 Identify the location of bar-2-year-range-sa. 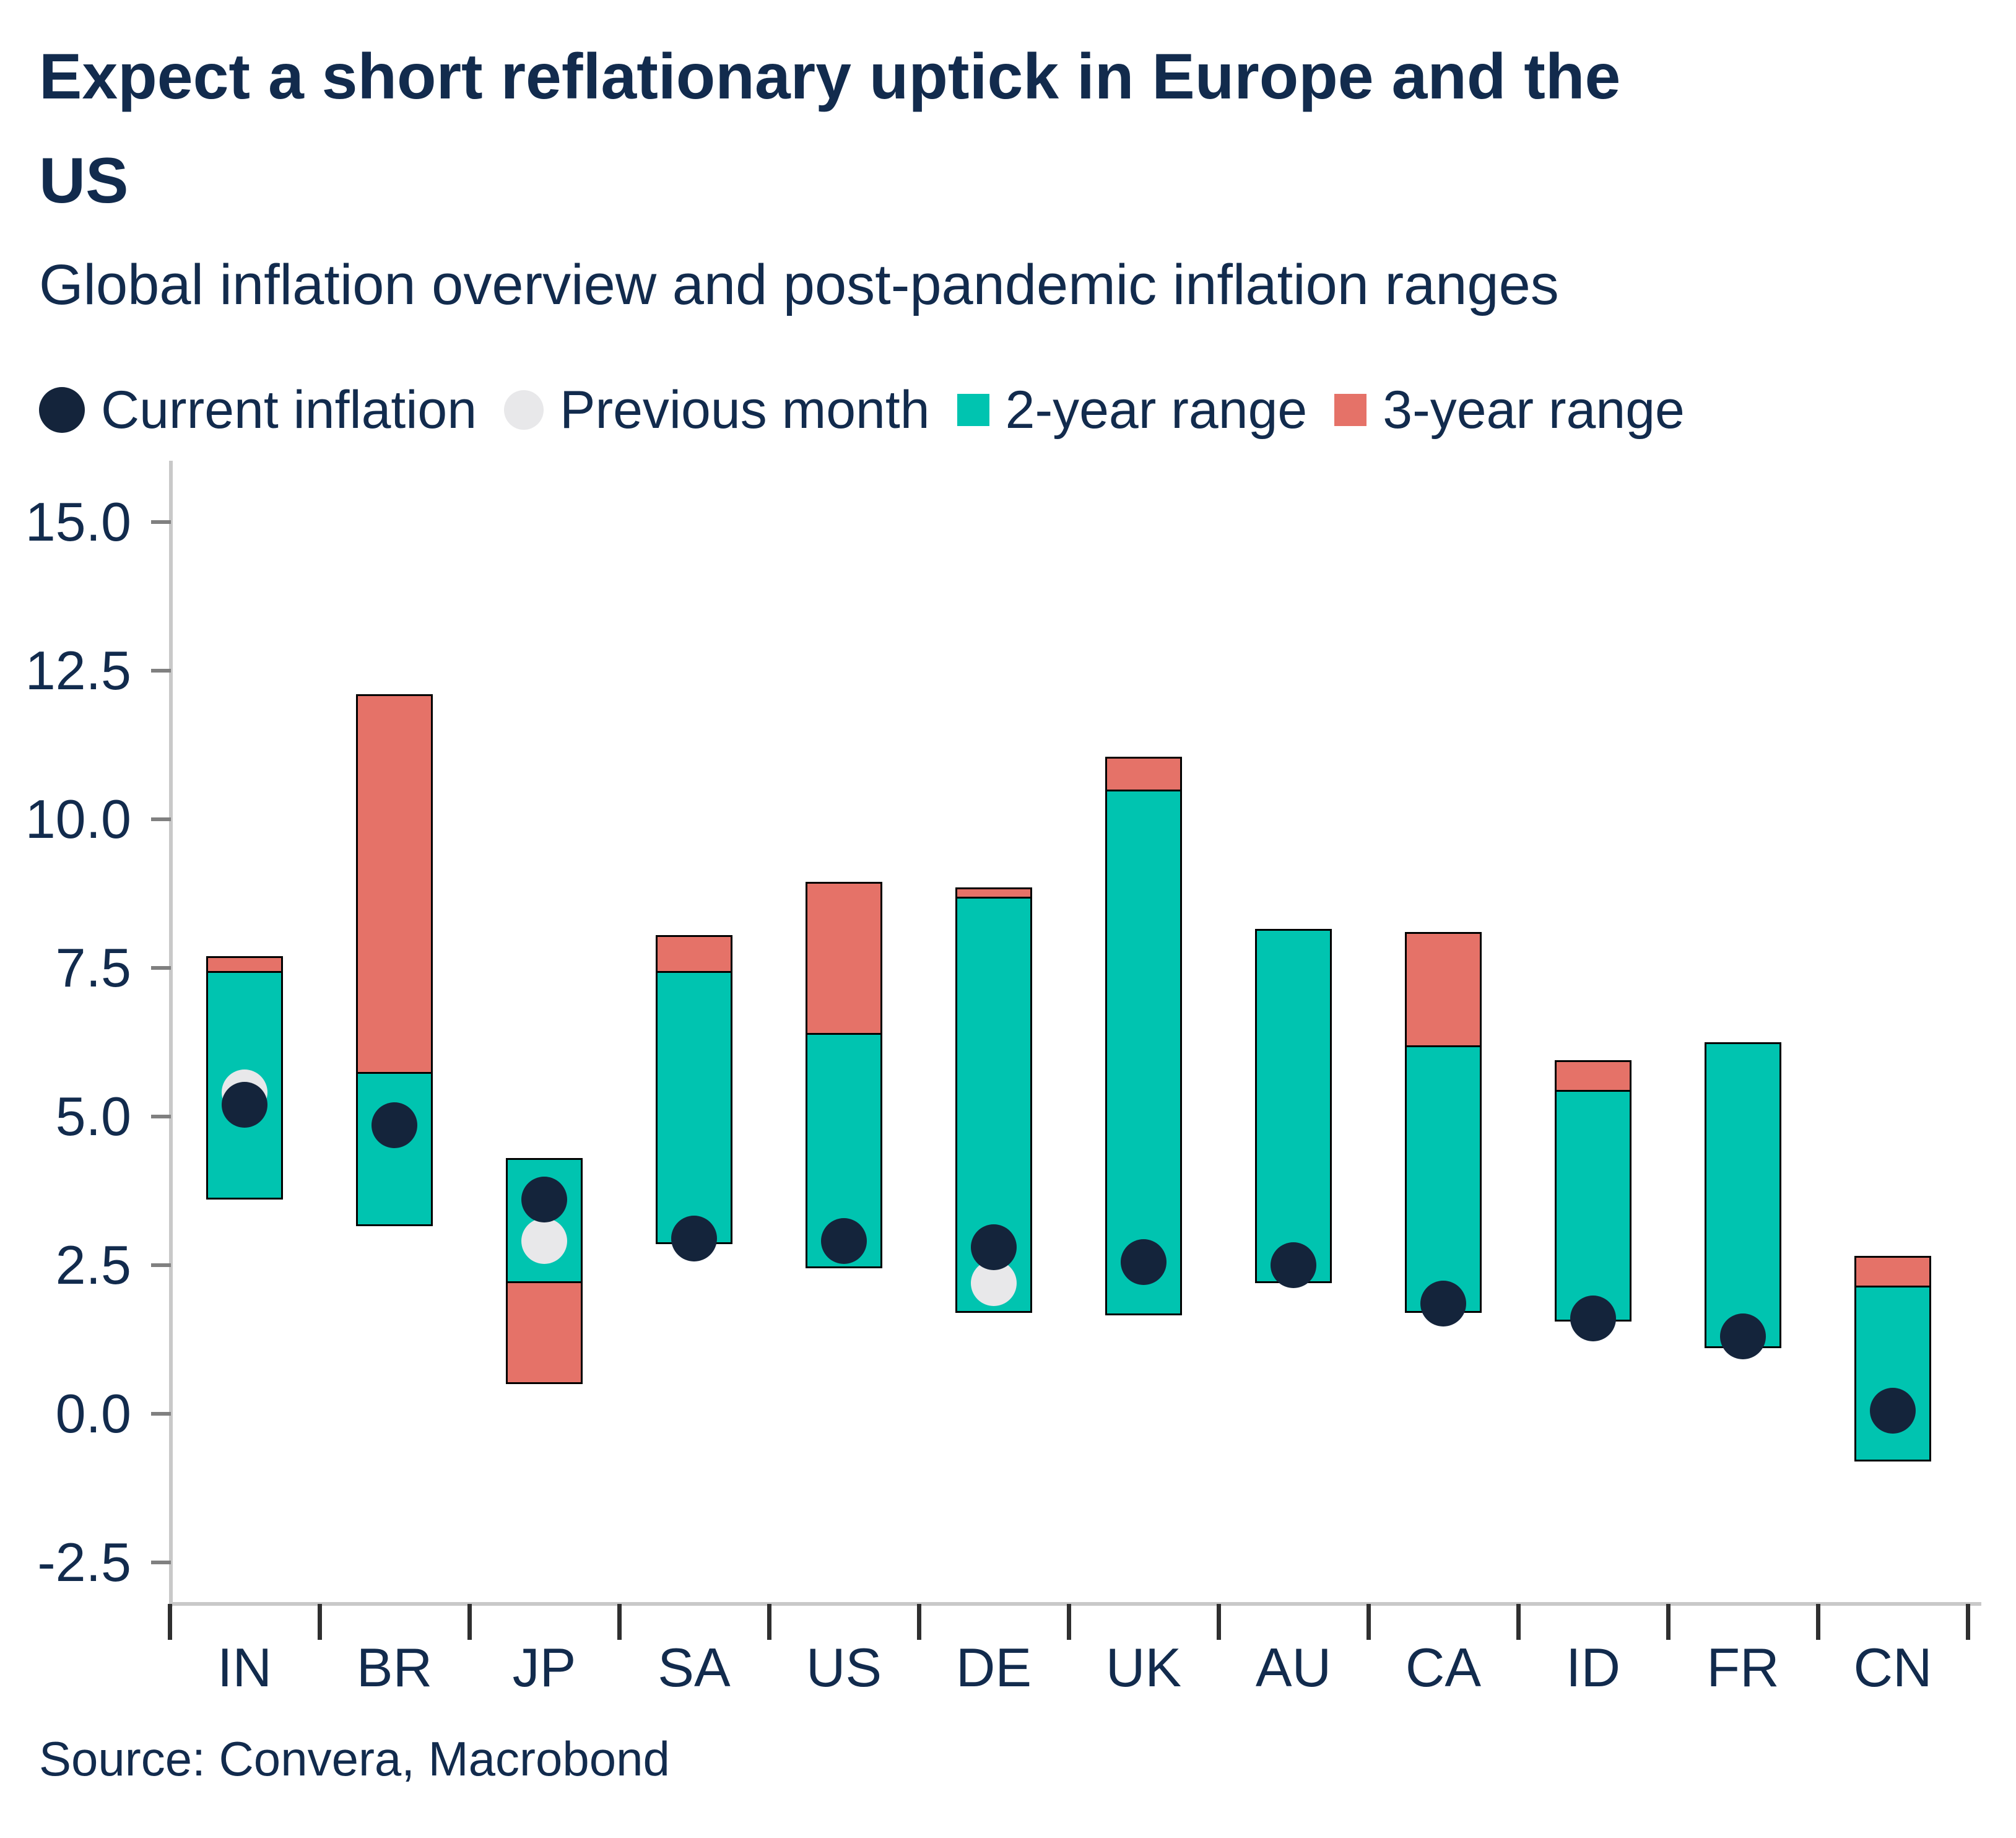
(694, 1107).